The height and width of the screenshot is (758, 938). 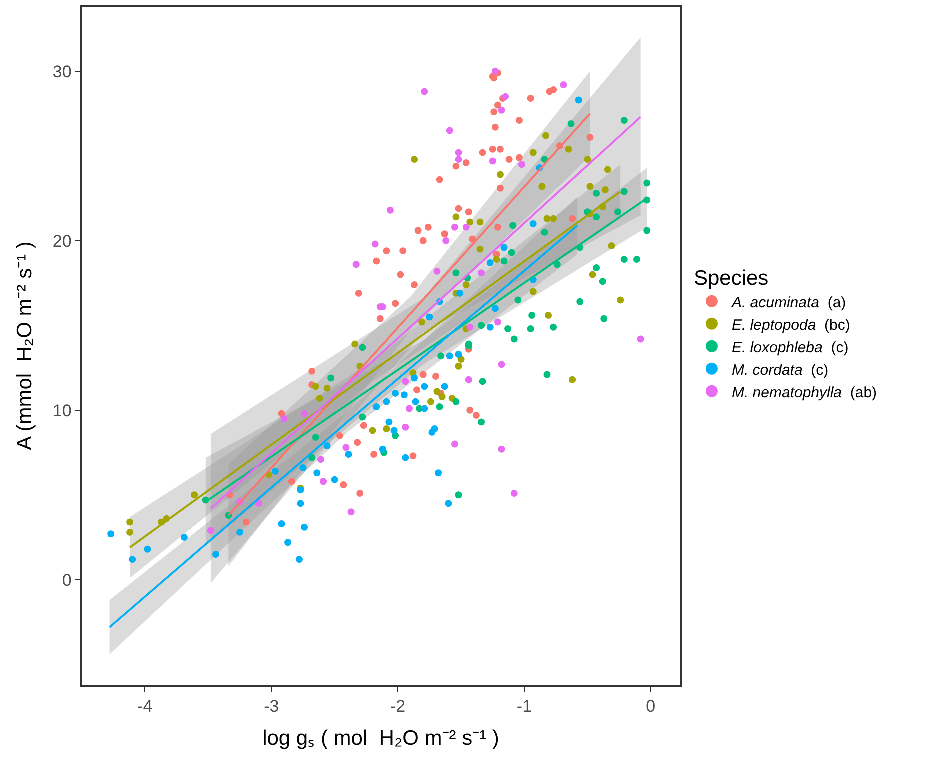 What do you see at coordinates (145, 706) in the screenshot?
I see `x-tick-label: -4` at bounding box center [145, 706].